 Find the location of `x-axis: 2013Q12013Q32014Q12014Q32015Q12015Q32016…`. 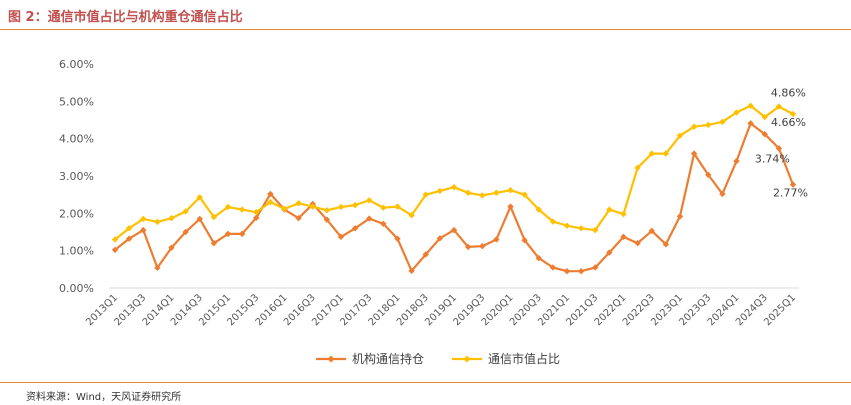

x-axis: 2013Q12013Q32014Q12014Q32015Q12015Q32016… is located at coordinates (441, 307).